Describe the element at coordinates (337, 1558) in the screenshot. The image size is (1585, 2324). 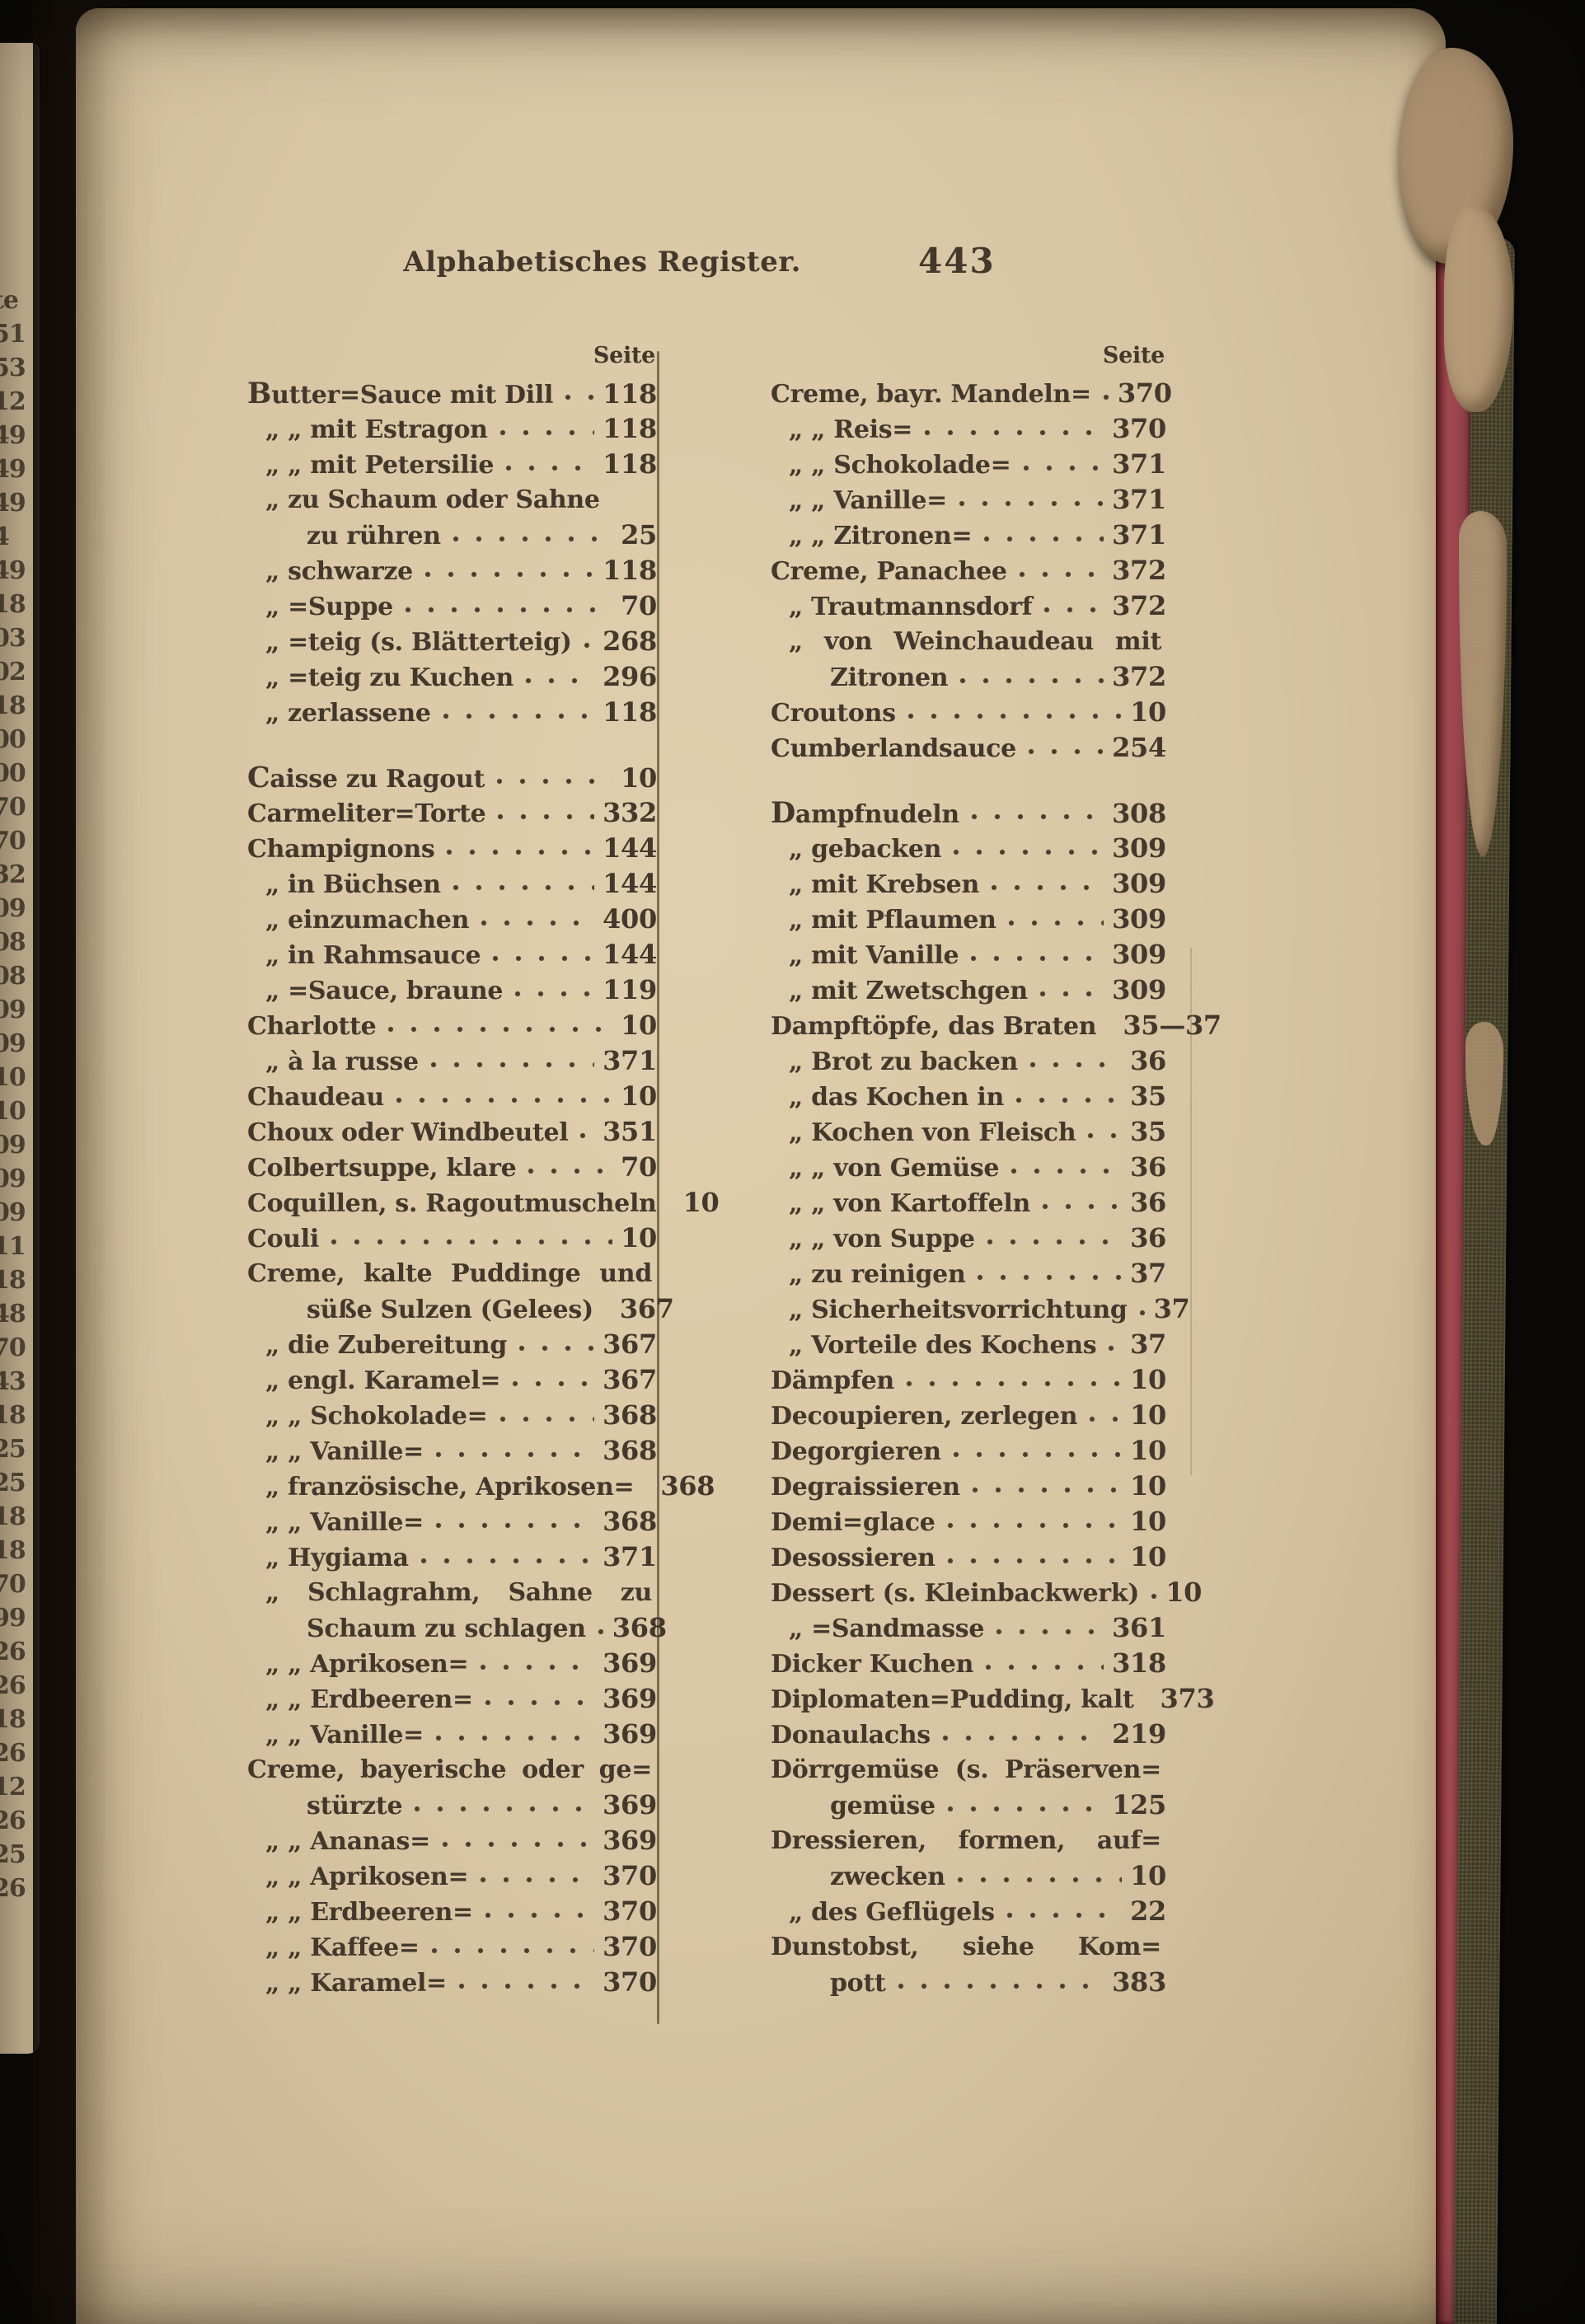
I see `entry-text: „ Hygiama` at that location.